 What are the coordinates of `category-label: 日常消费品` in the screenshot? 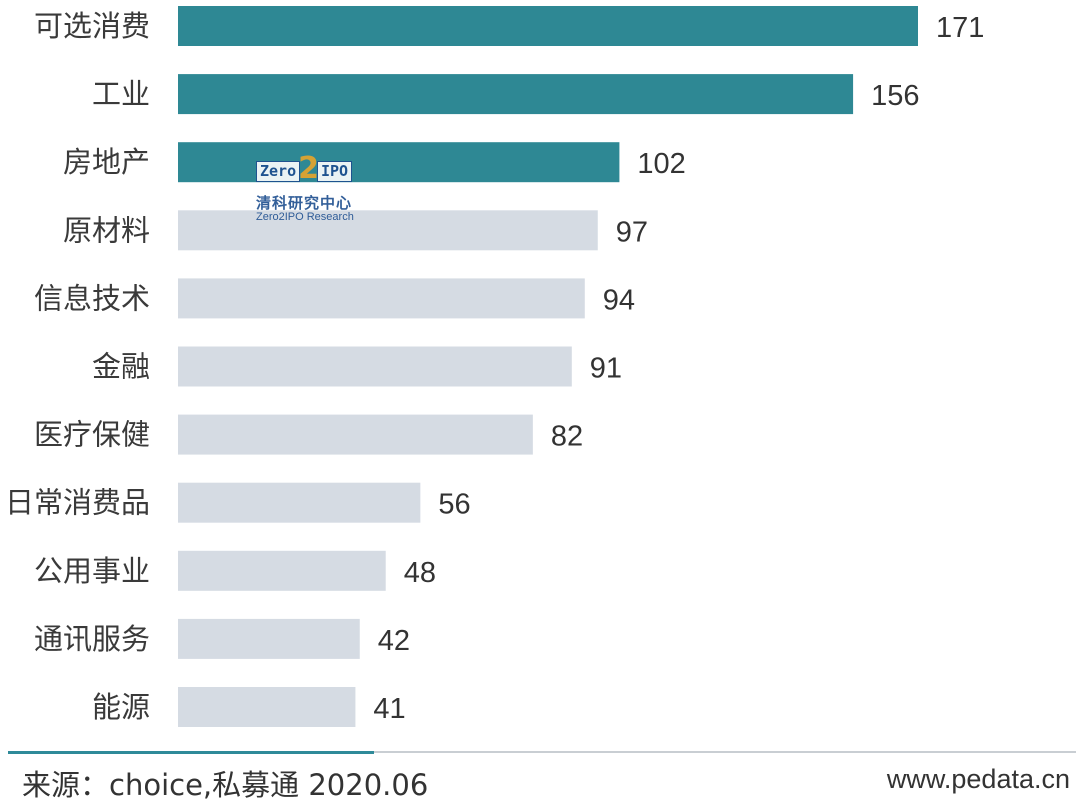 It's located at (77, 503).